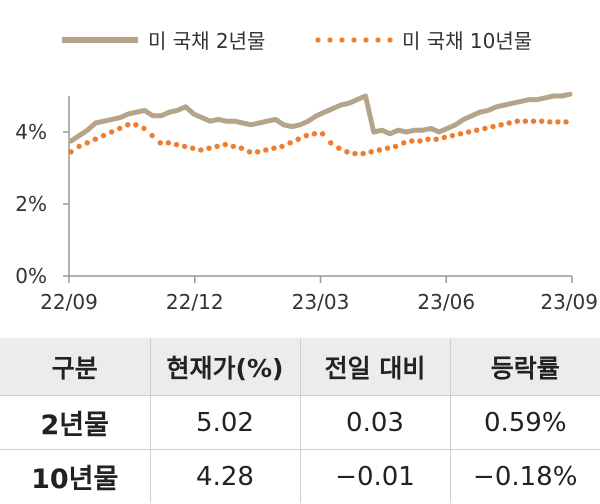  What do you see at coordinates (569, 302) in the screenshot?
I see `x-tick-label: 23/09` at bounding box center [569, 302].